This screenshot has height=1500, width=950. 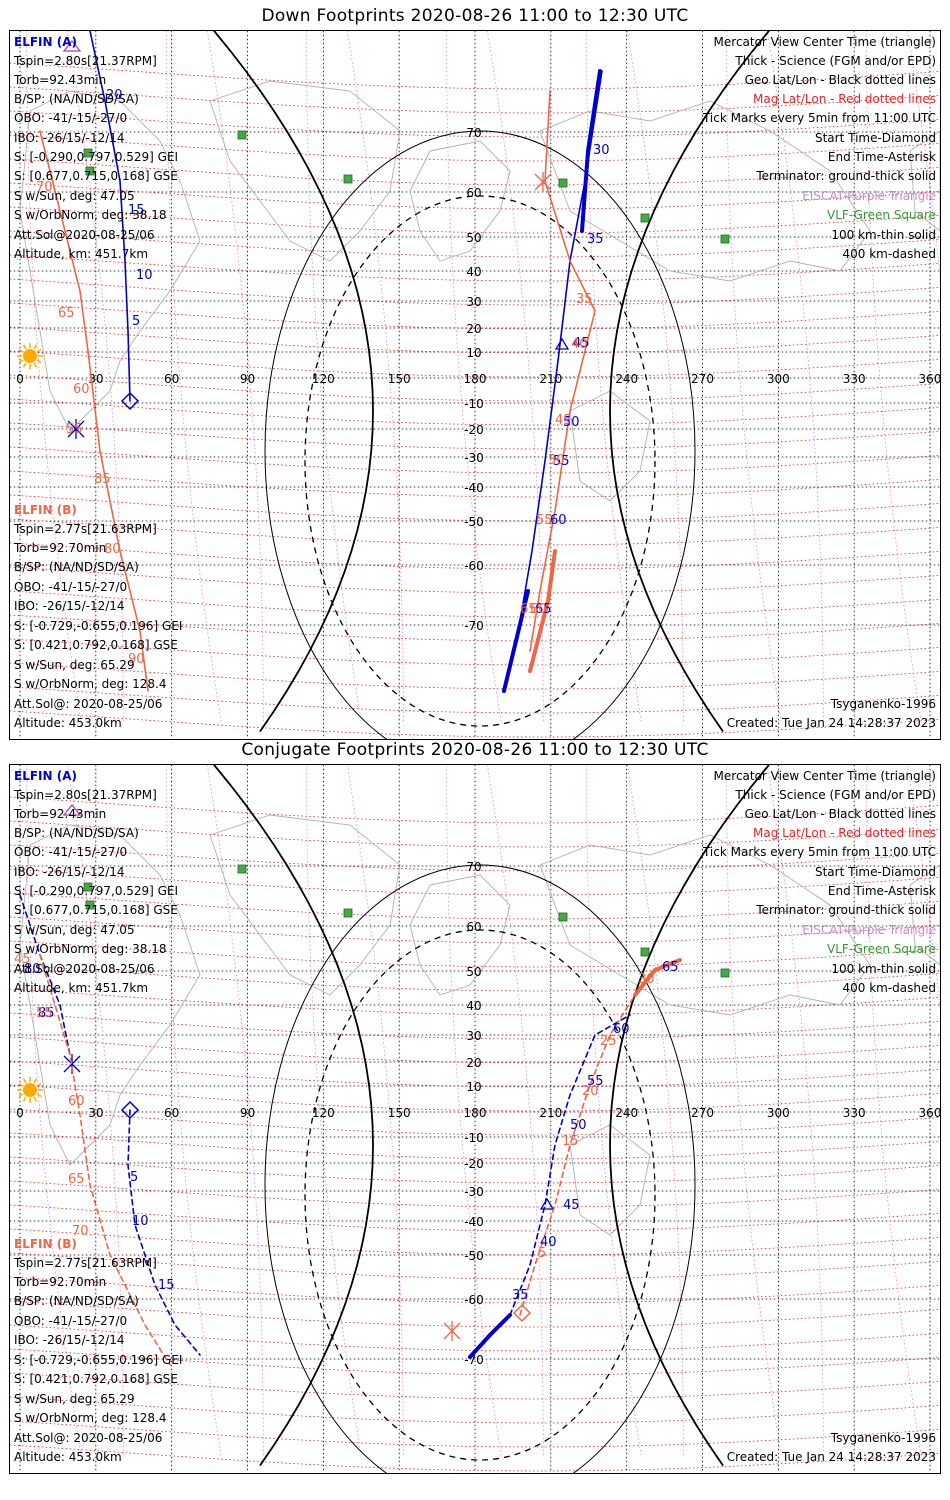 What do you see at coordinates (30, 1090) in the screenshot?
I see `sun-icon` at bounding box center [30, 1090].